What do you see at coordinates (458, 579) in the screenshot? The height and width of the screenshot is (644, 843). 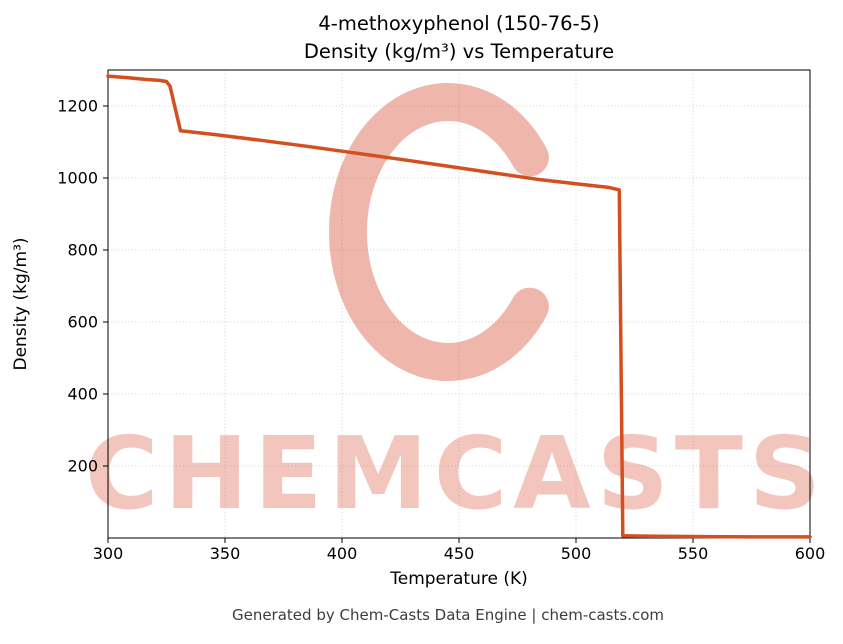 I see `x-axis-label: Temperature (K)` at bounding box center [458, 579].